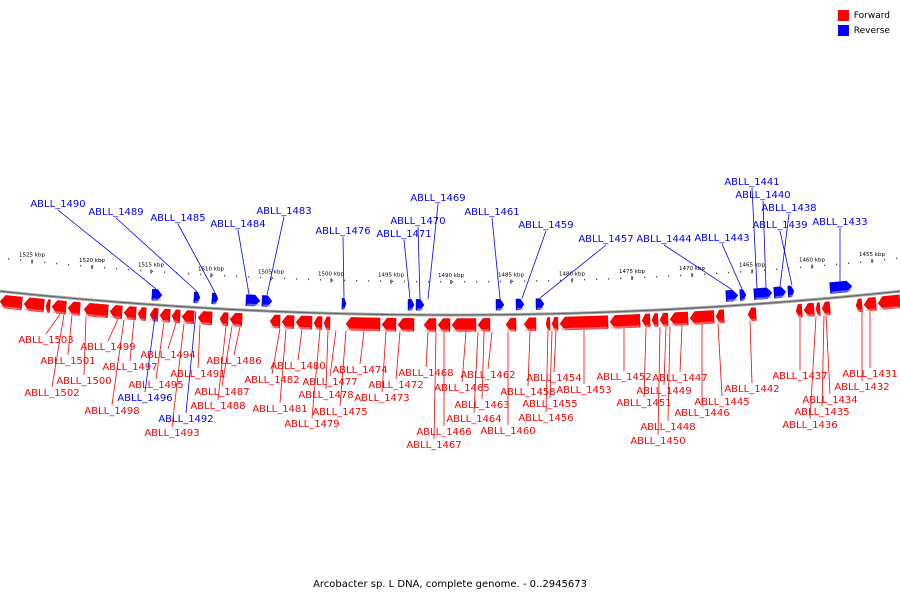  What do you see at coordinates (721, 402) in the screenshot?
I see `gene-label-text: ABLL_1445` at bounding box center [721, 402].